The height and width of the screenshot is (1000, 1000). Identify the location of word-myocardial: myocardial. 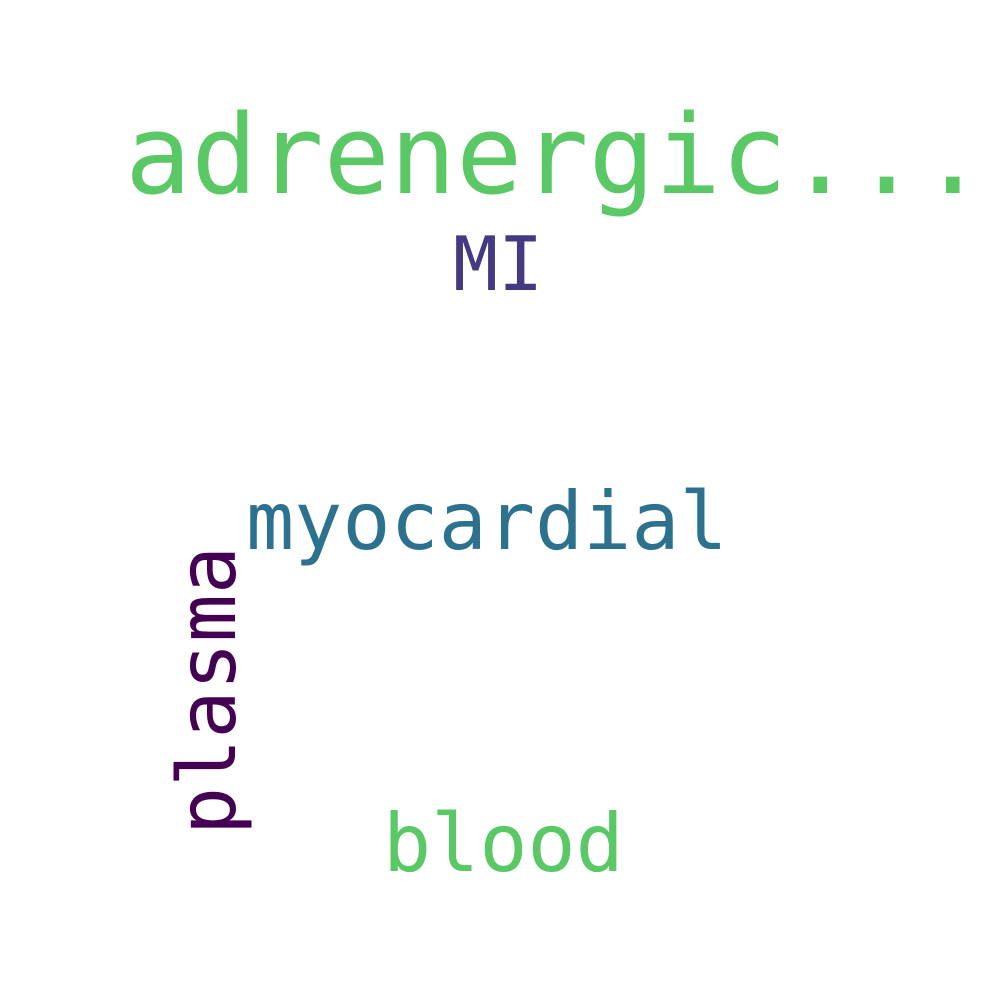
(487, 521).